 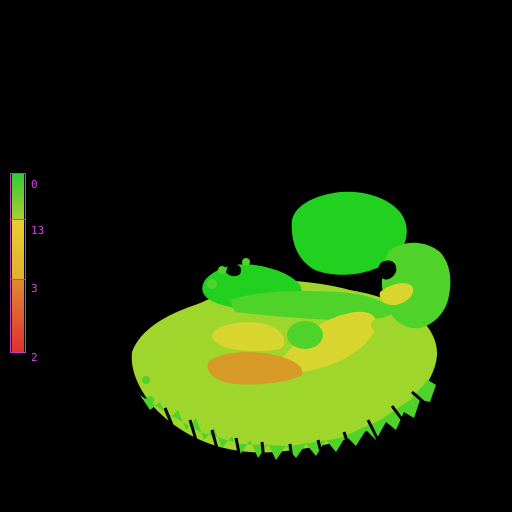 What do you see at coordinates (34, 288) in the screenshot?
I see `colorbar-label-middle: 3` at bounding box center [34, 288].